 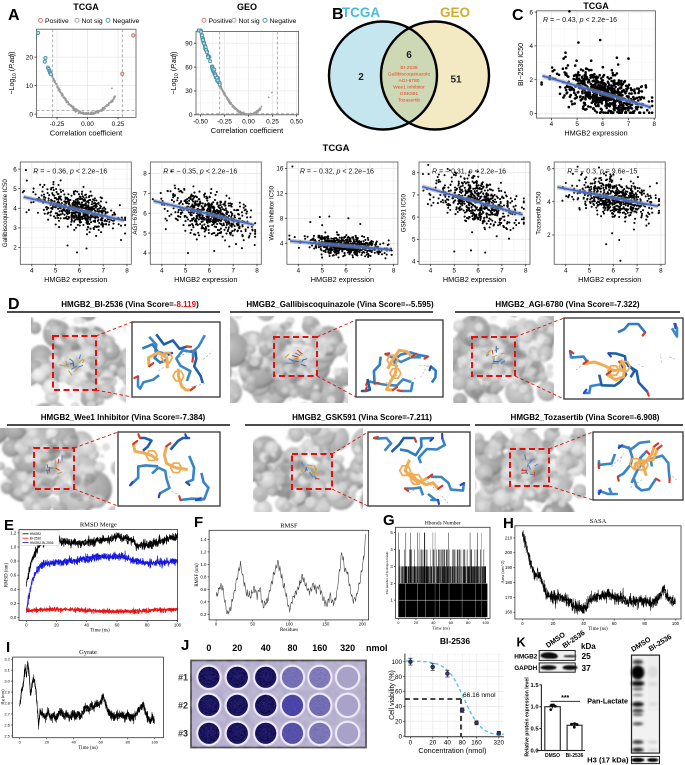 I want to click on svg-text: 150, so click(x=326, y=624).